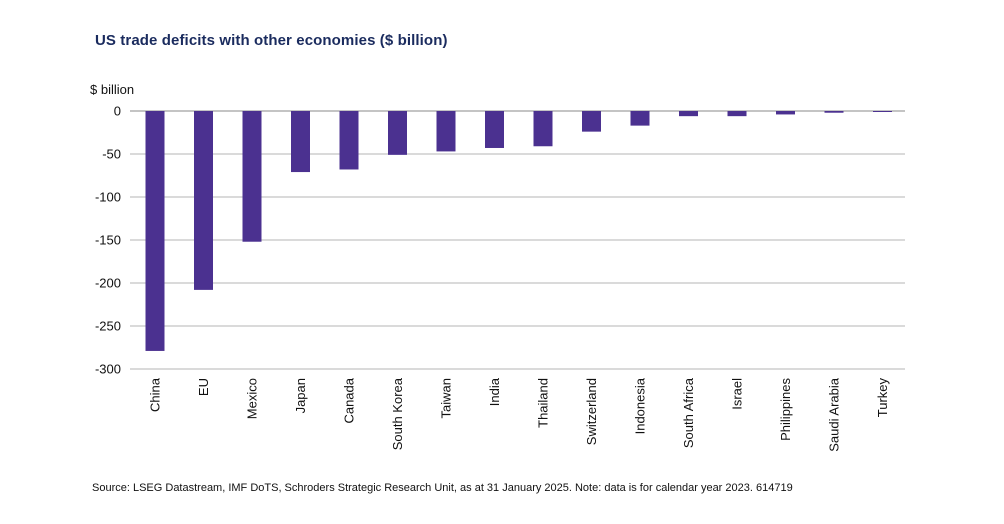 The width and height of the screenshot is (1004, 524). Describe the element at coordinates (834, 414) in the screenshot. I see `category-label: Saudi Arabia` at that location.